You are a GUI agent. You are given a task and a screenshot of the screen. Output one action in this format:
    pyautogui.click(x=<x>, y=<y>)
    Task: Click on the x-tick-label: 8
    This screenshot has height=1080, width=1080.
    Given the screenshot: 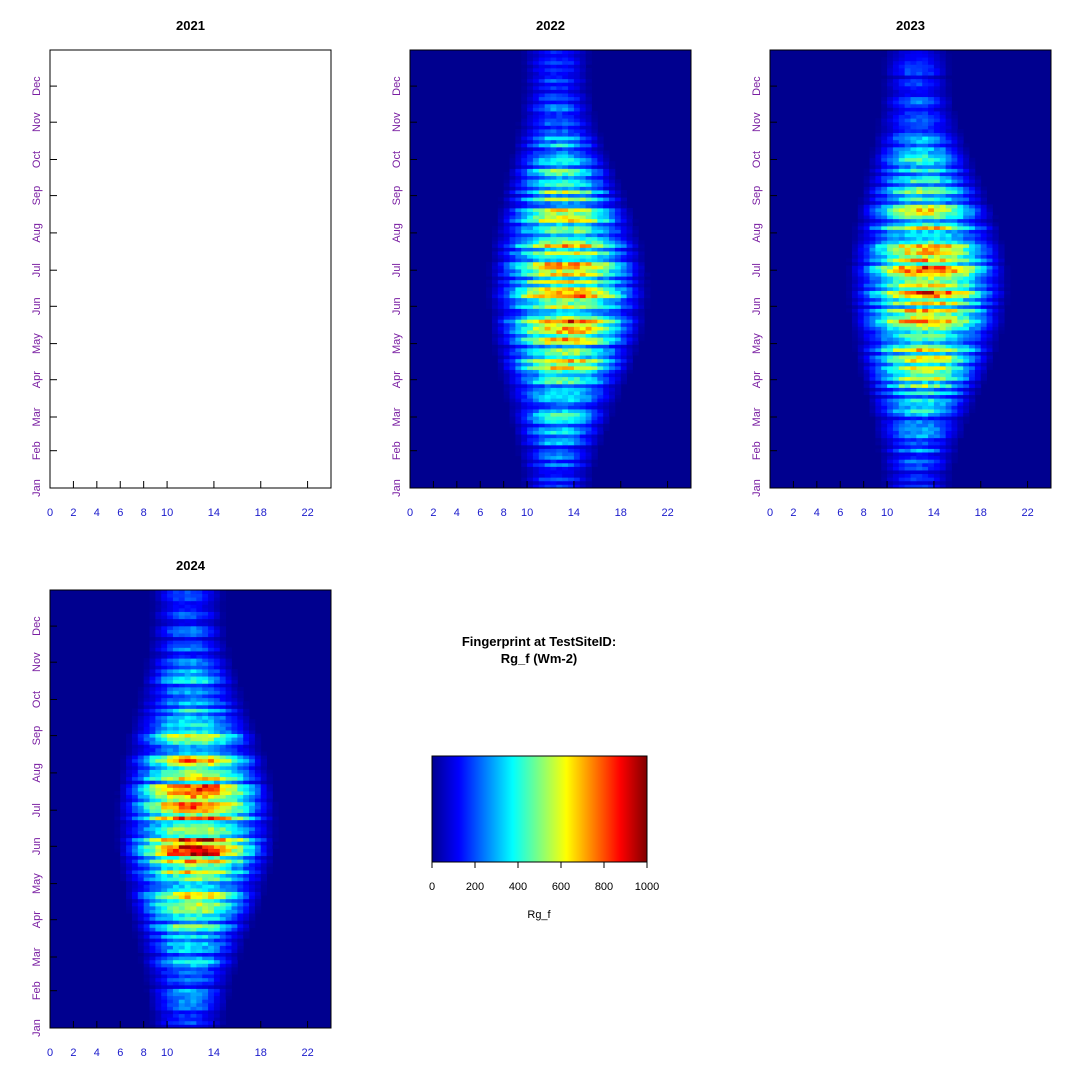 What is the action you would take?
    pyautogui.click(x=864, y=513)
    